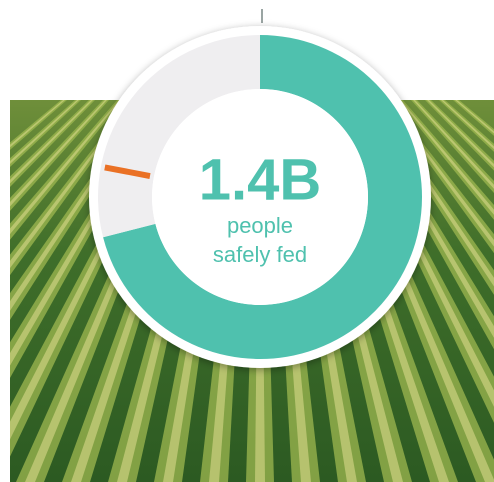 Image resolution: width=494 pixels, height=482 pixels. Describe the element at coordinates (260, 254) in the screenshot. I see `center-sublabel: safely fed` at that location.